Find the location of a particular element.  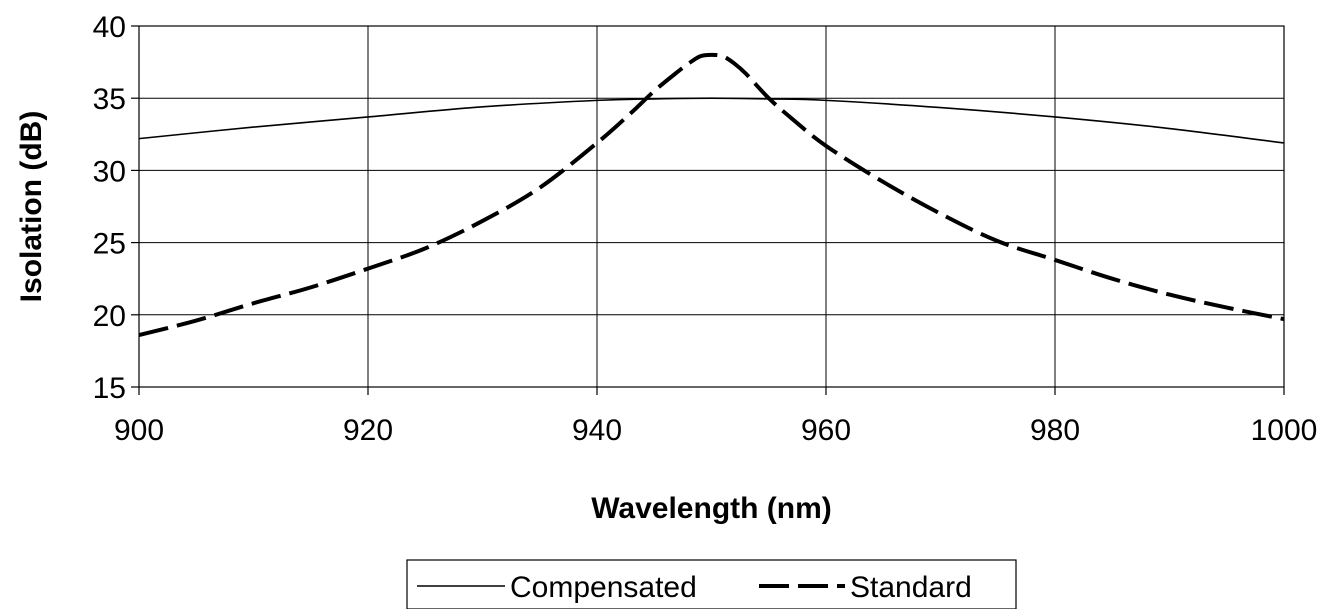

y-tick-label-30: 30 is located at coordinates (109, 171).